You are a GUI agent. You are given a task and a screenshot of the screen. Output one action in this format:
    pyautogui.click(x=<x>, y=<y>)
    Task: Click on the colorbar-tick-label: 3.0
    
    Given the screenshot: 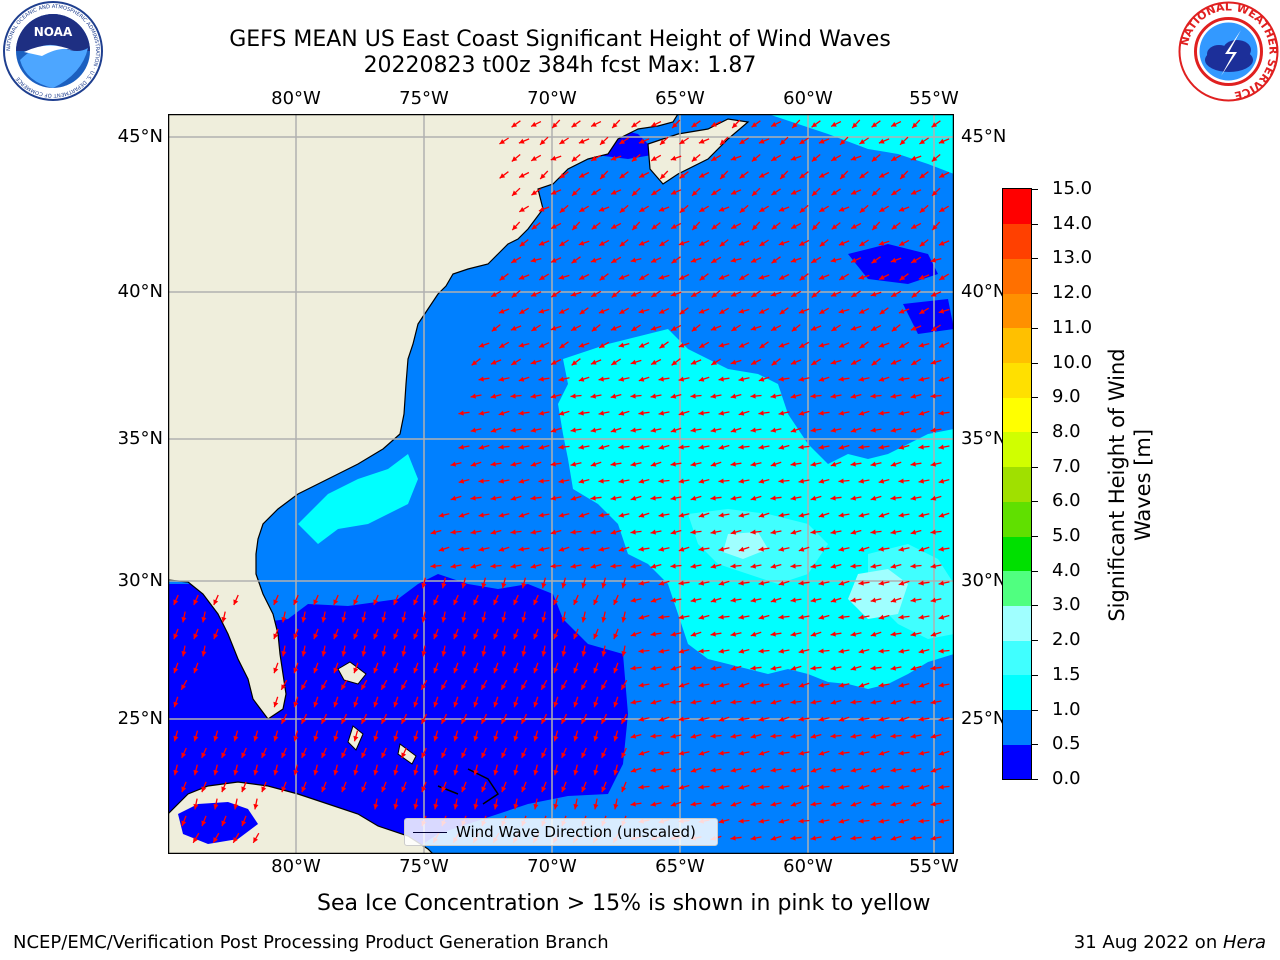 What is the action you would take?
    pyautogui.click(x=1066, y=605)
    